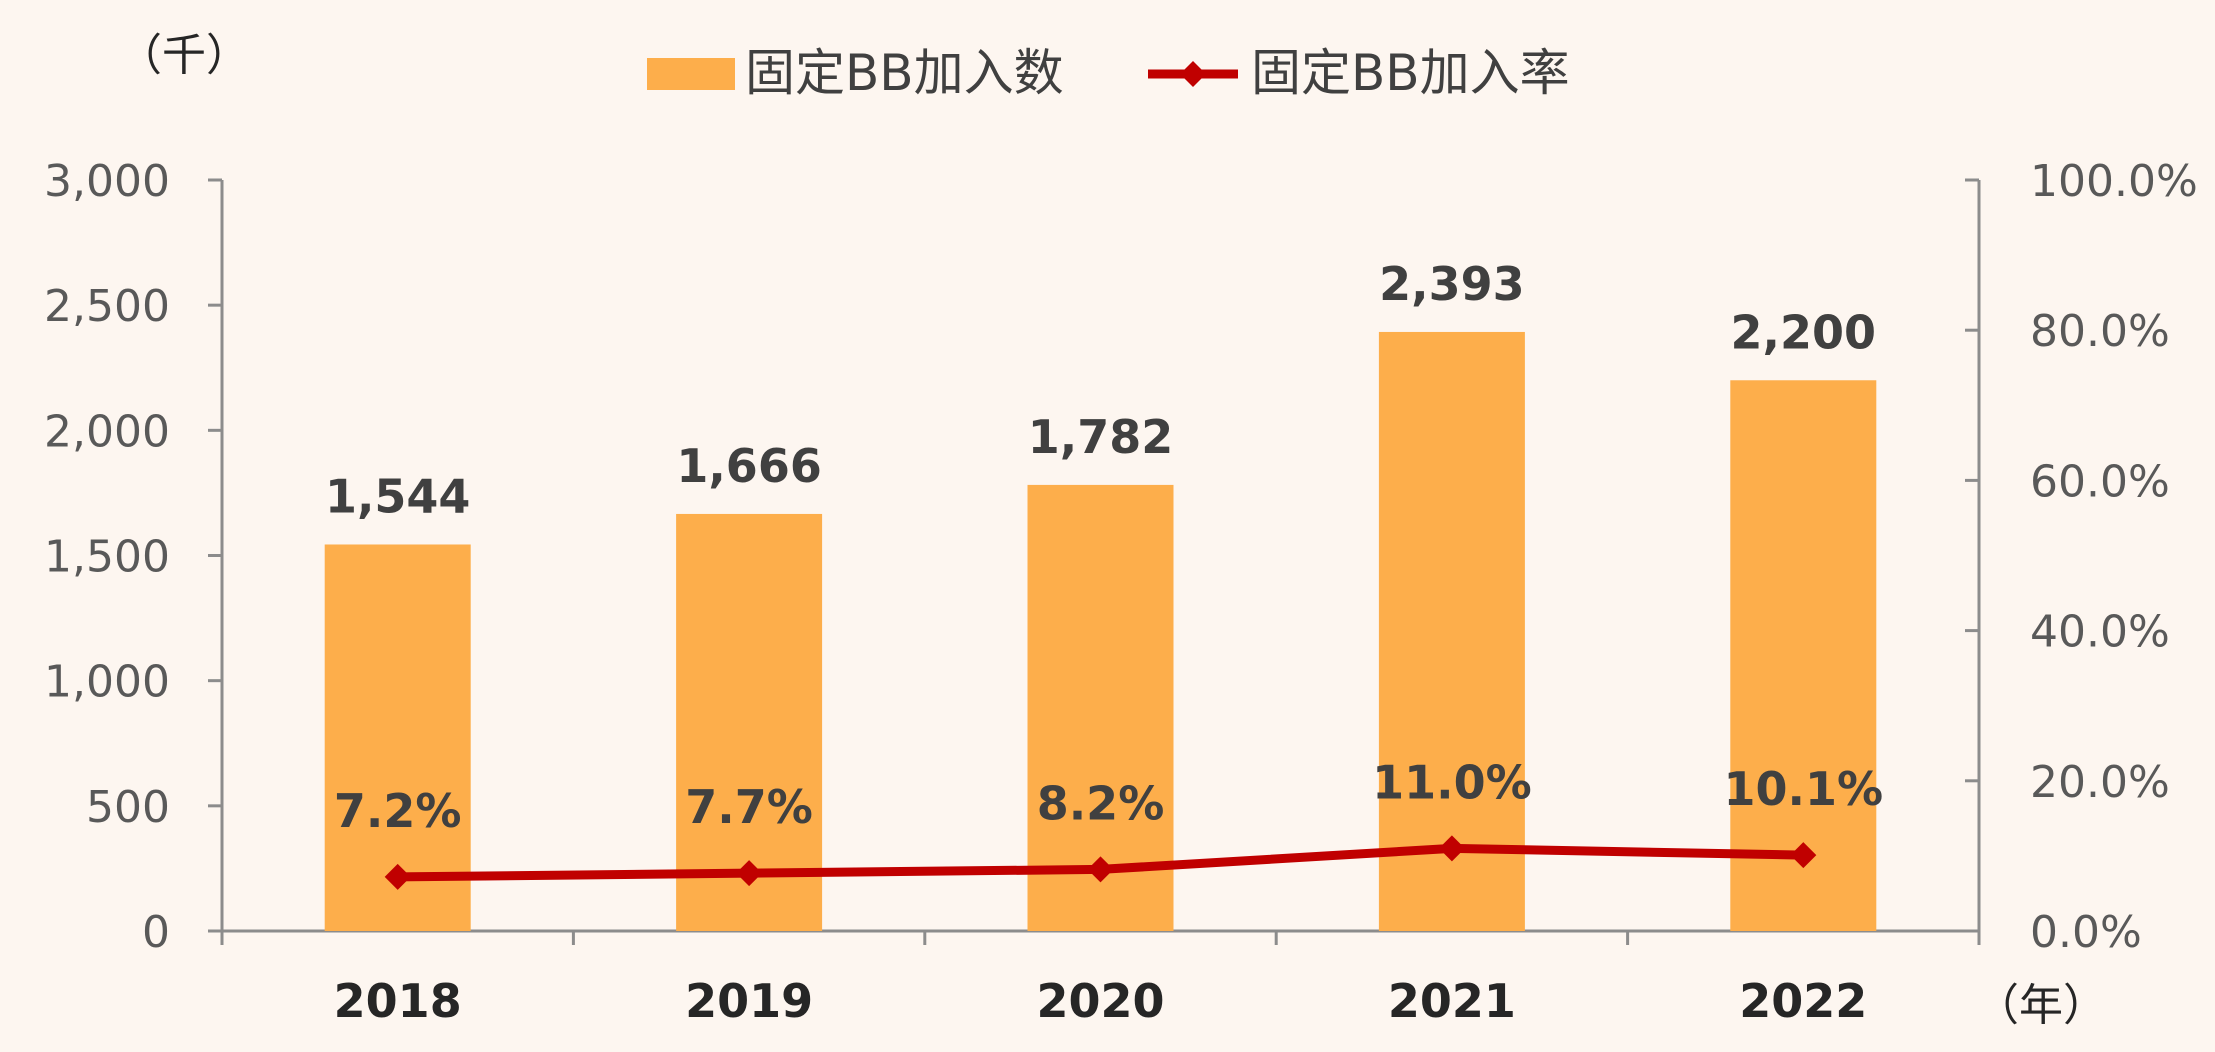 The height and width of the screenshot is (1052, 2215). Describe the element at coordinates (2100, 782) in the screenshot. I see `y-right-tick-label: 20.0%` at that location.